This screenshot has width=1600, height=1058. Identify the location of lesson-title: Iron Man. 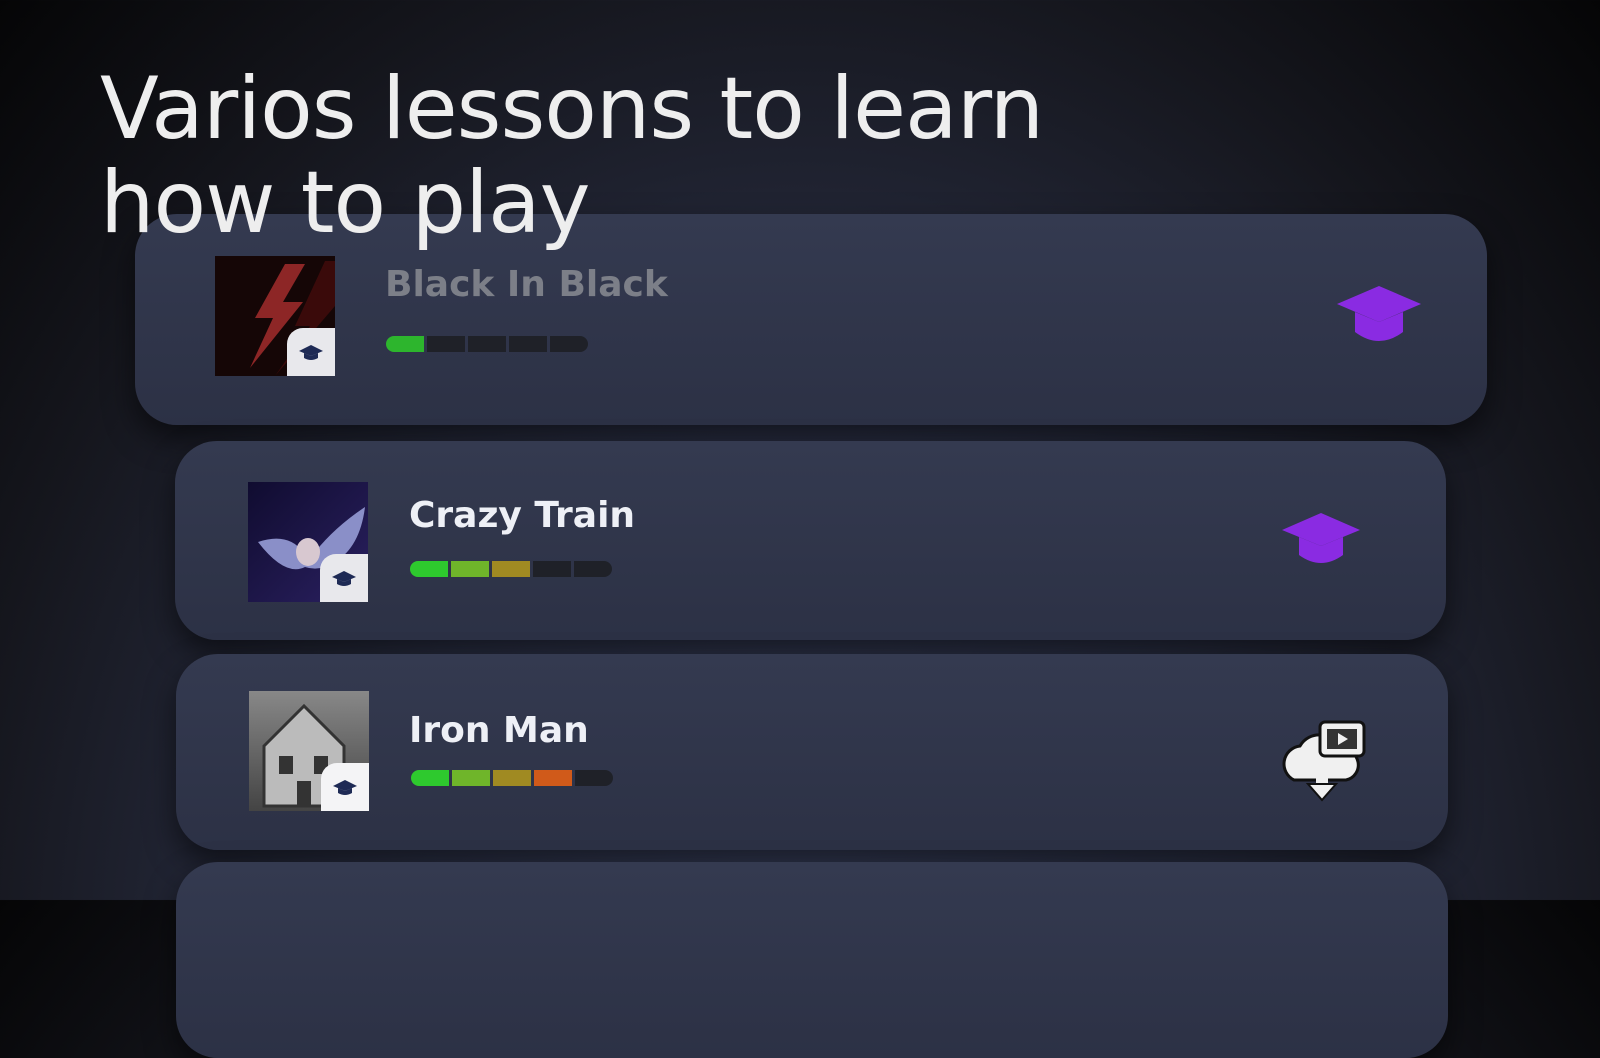
(499, 730).